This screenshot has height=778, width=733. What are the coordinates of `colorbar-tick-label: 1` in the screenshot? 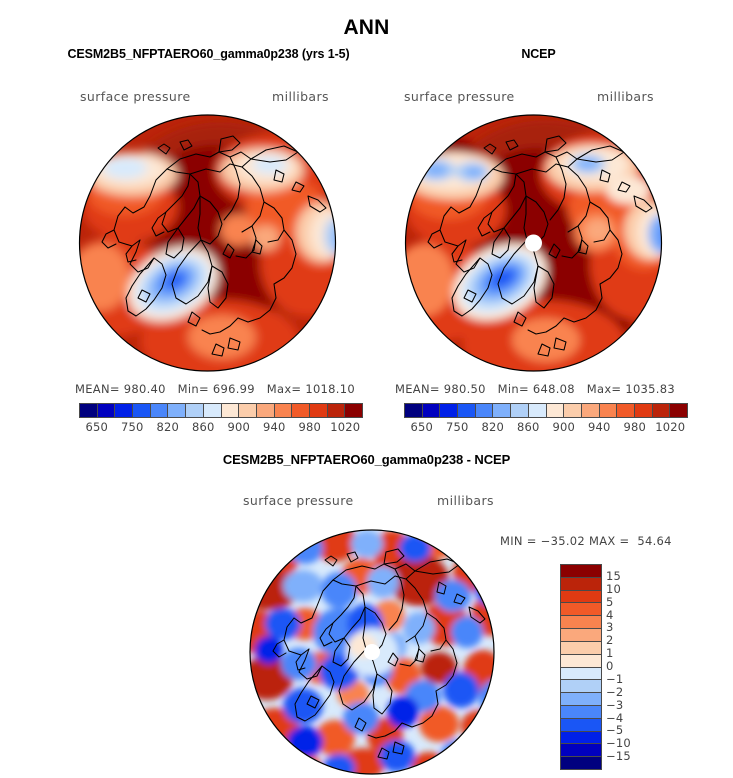 It's located at (610, 653).